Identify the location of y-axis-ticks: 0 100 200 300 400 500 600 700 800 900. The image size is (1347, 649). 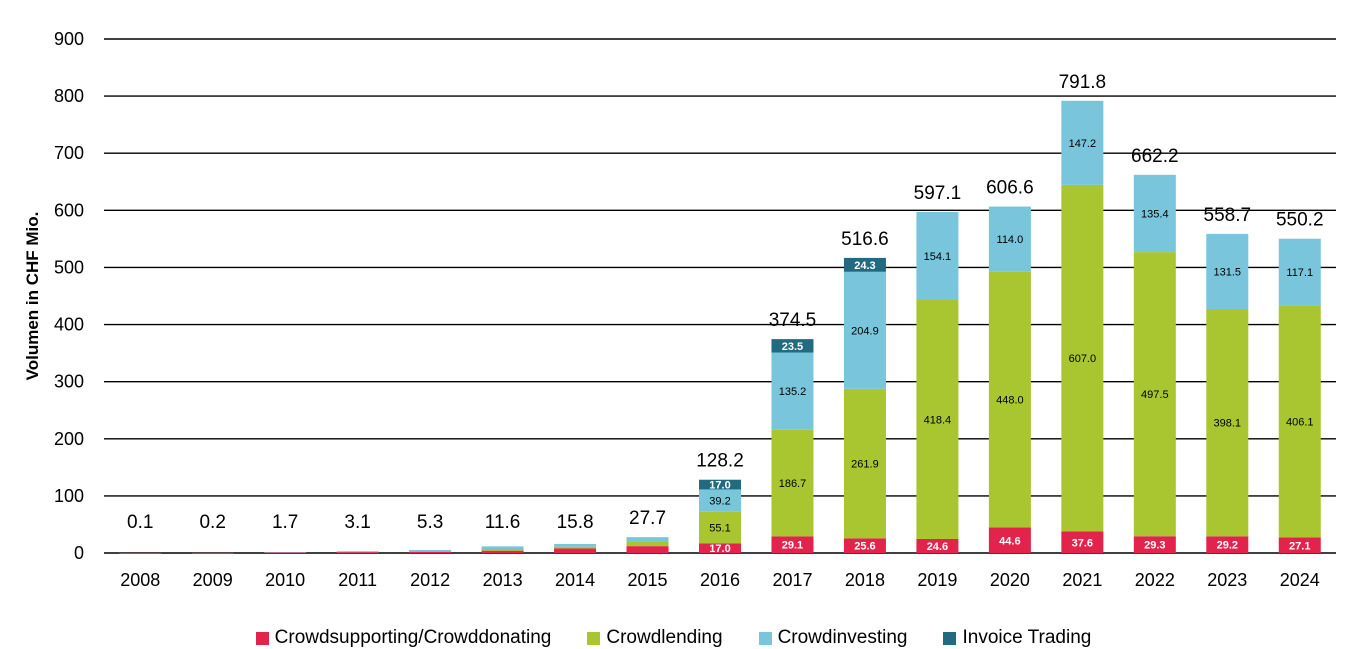
(69, 296).